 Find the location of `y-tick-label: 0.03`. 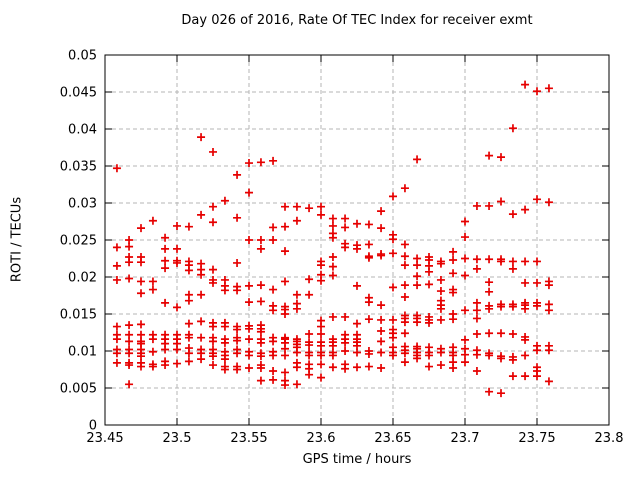

y-tick-label: 0.03 is located at coordinates (82, 204).